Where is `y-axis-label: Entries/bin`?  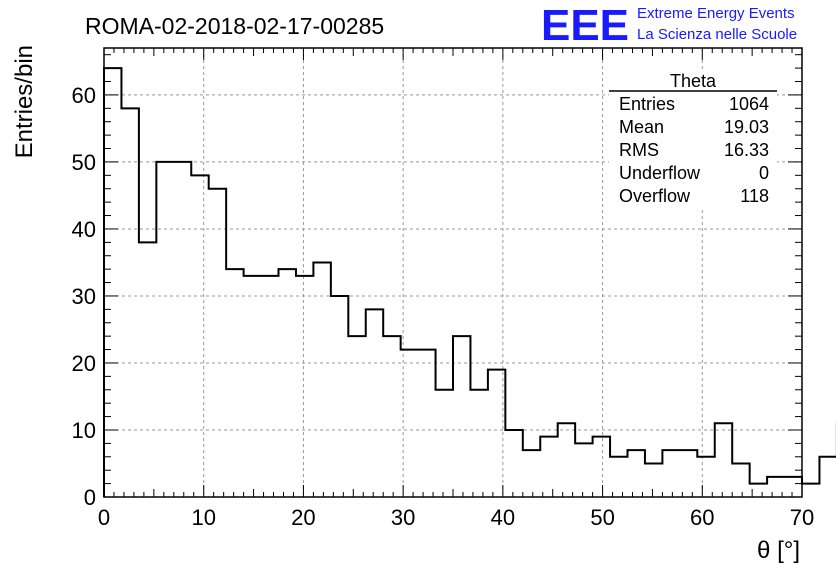
y-axis-label: Entries/bin is located at coordinates (24, 101).